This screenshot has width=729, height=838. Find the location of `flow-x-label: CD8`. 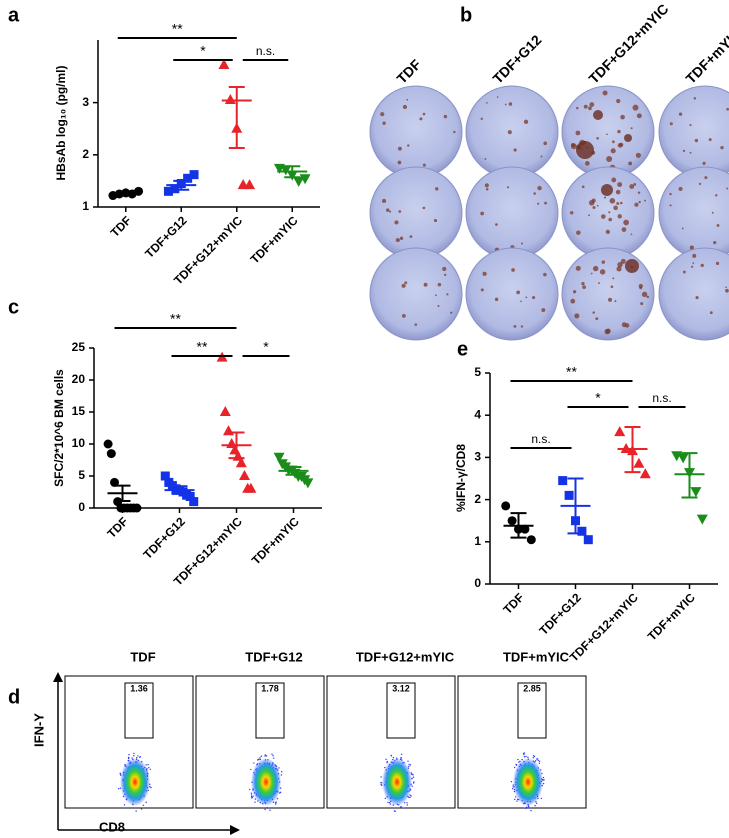

flow-x-label: CD8 is located at coordinates (112, 826).